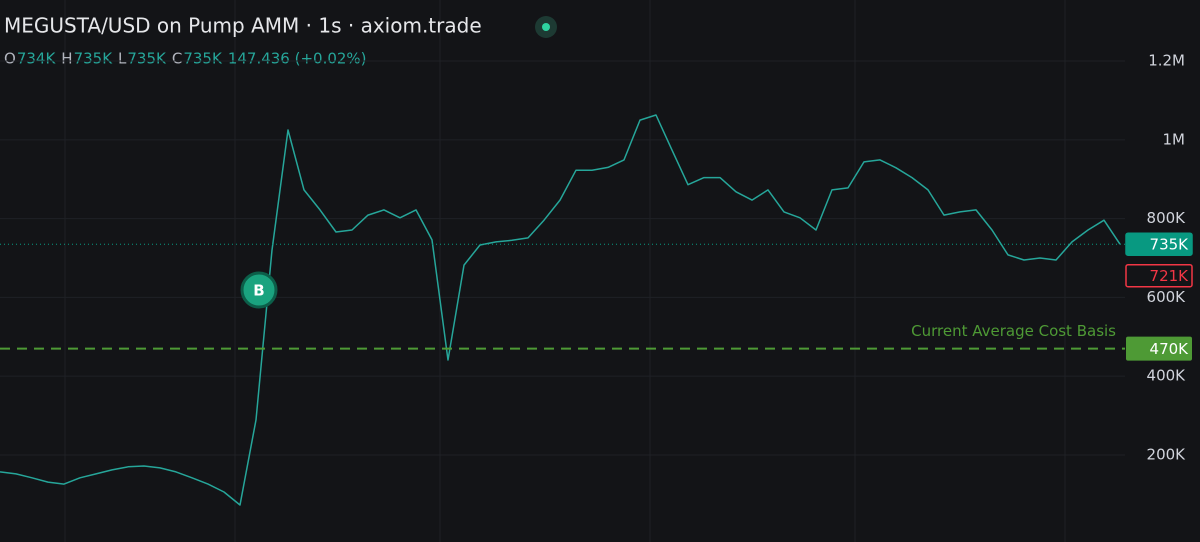  I want to click on y-tick-label: 200K, so click(1167, 454).